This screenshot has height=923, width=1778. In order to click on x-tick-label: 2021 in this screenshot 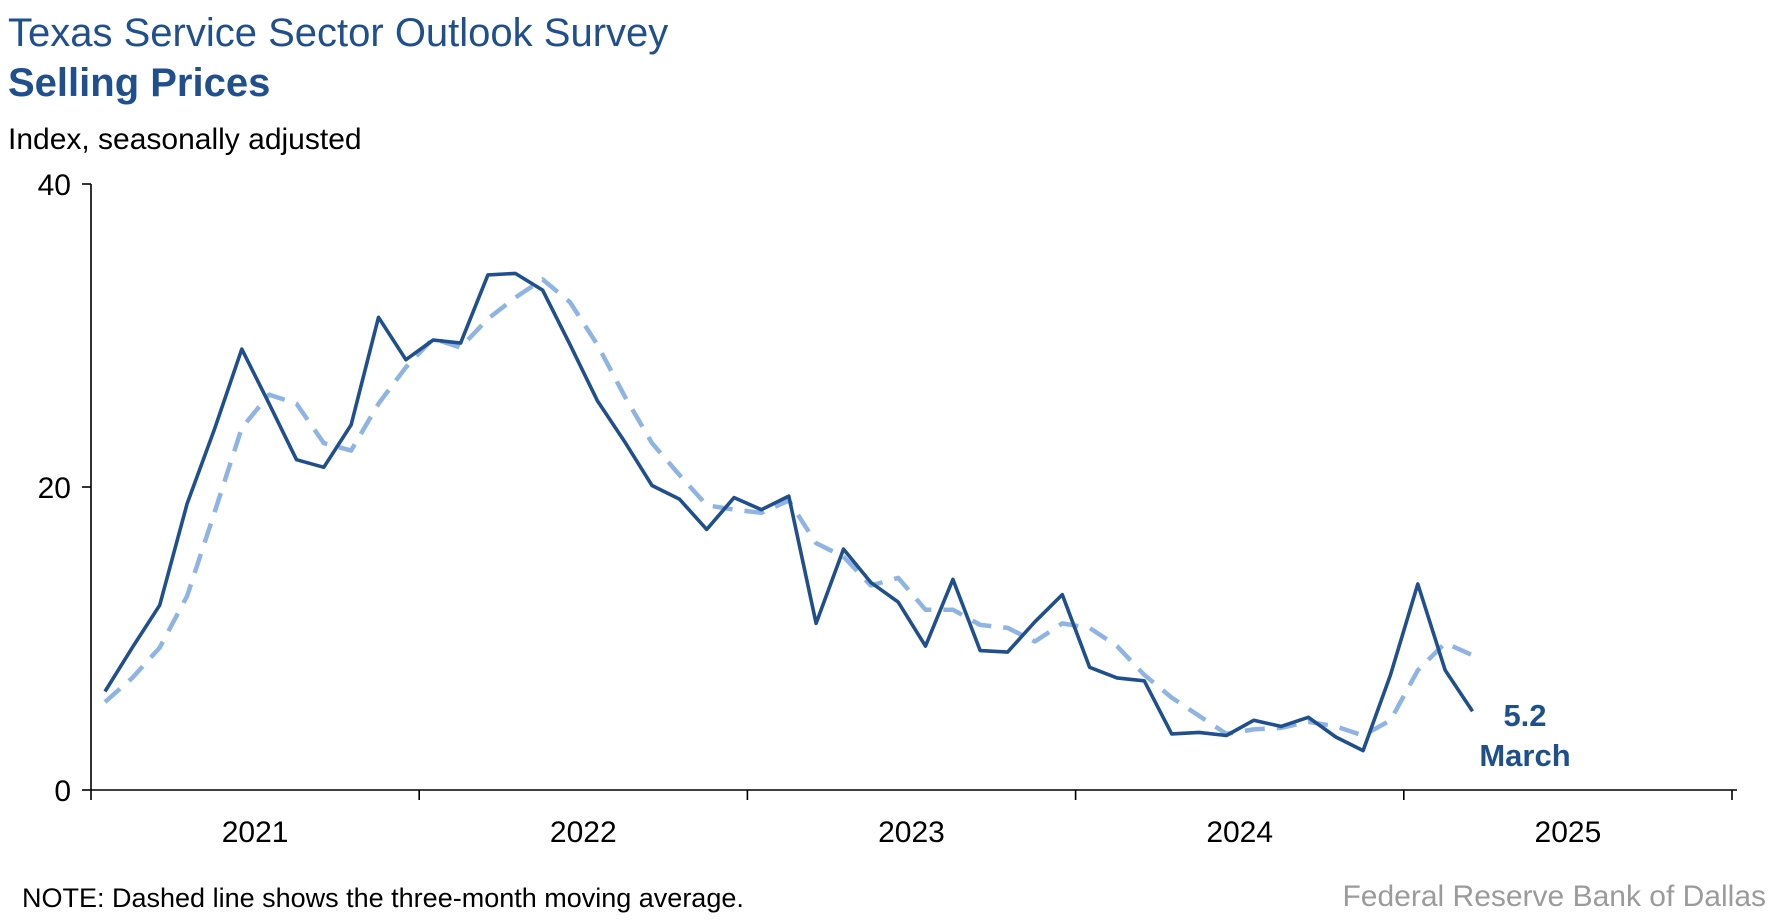, I will do `click(255, 832)`.